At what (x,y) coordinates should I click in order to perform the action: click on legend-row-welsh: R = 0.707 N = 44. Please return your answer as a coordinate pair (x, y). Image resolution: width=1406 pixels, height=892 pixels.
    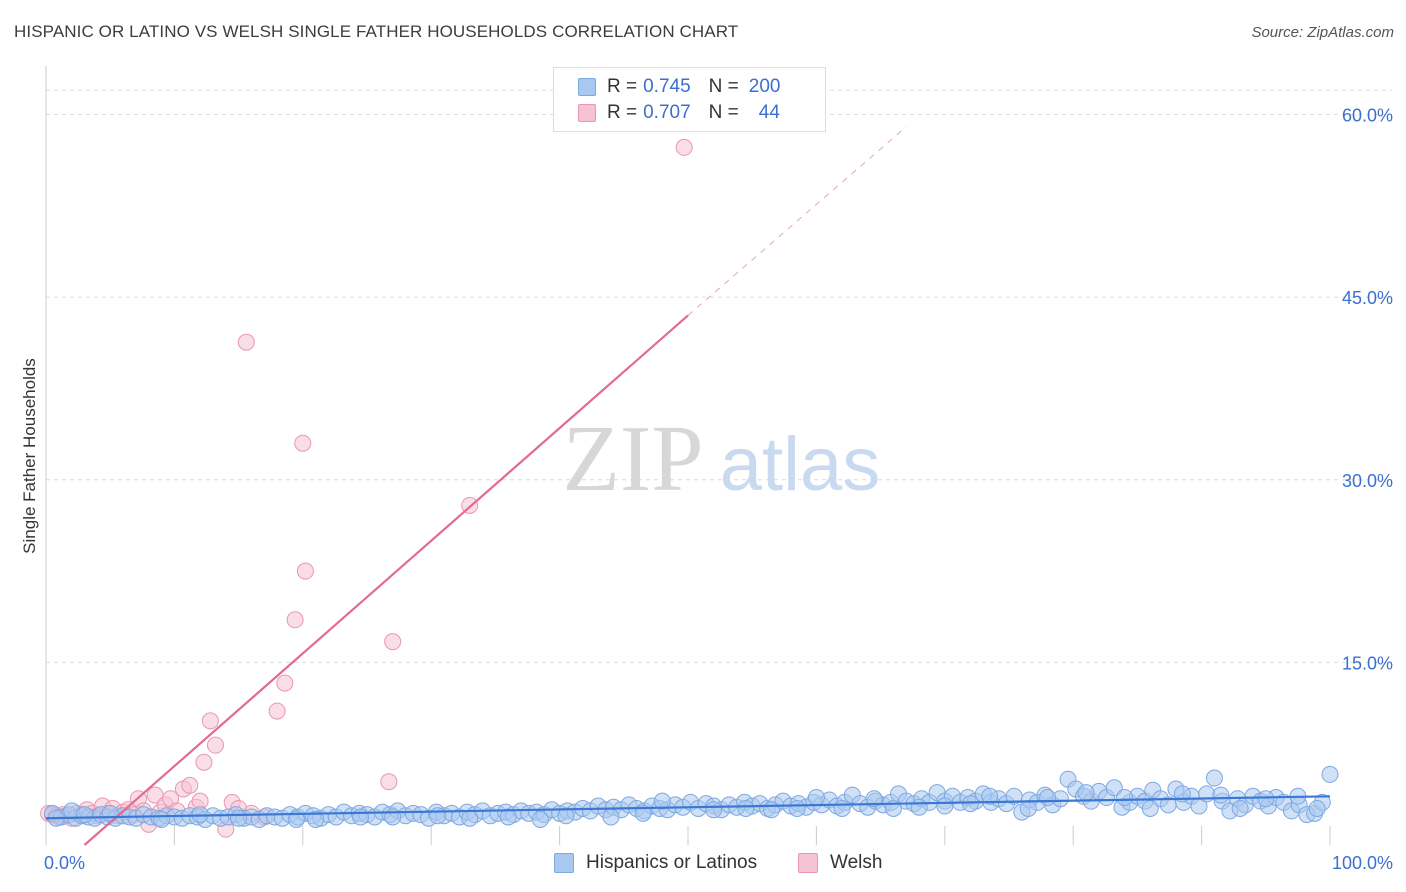
    Looking at the image, I should click on (679, 113).